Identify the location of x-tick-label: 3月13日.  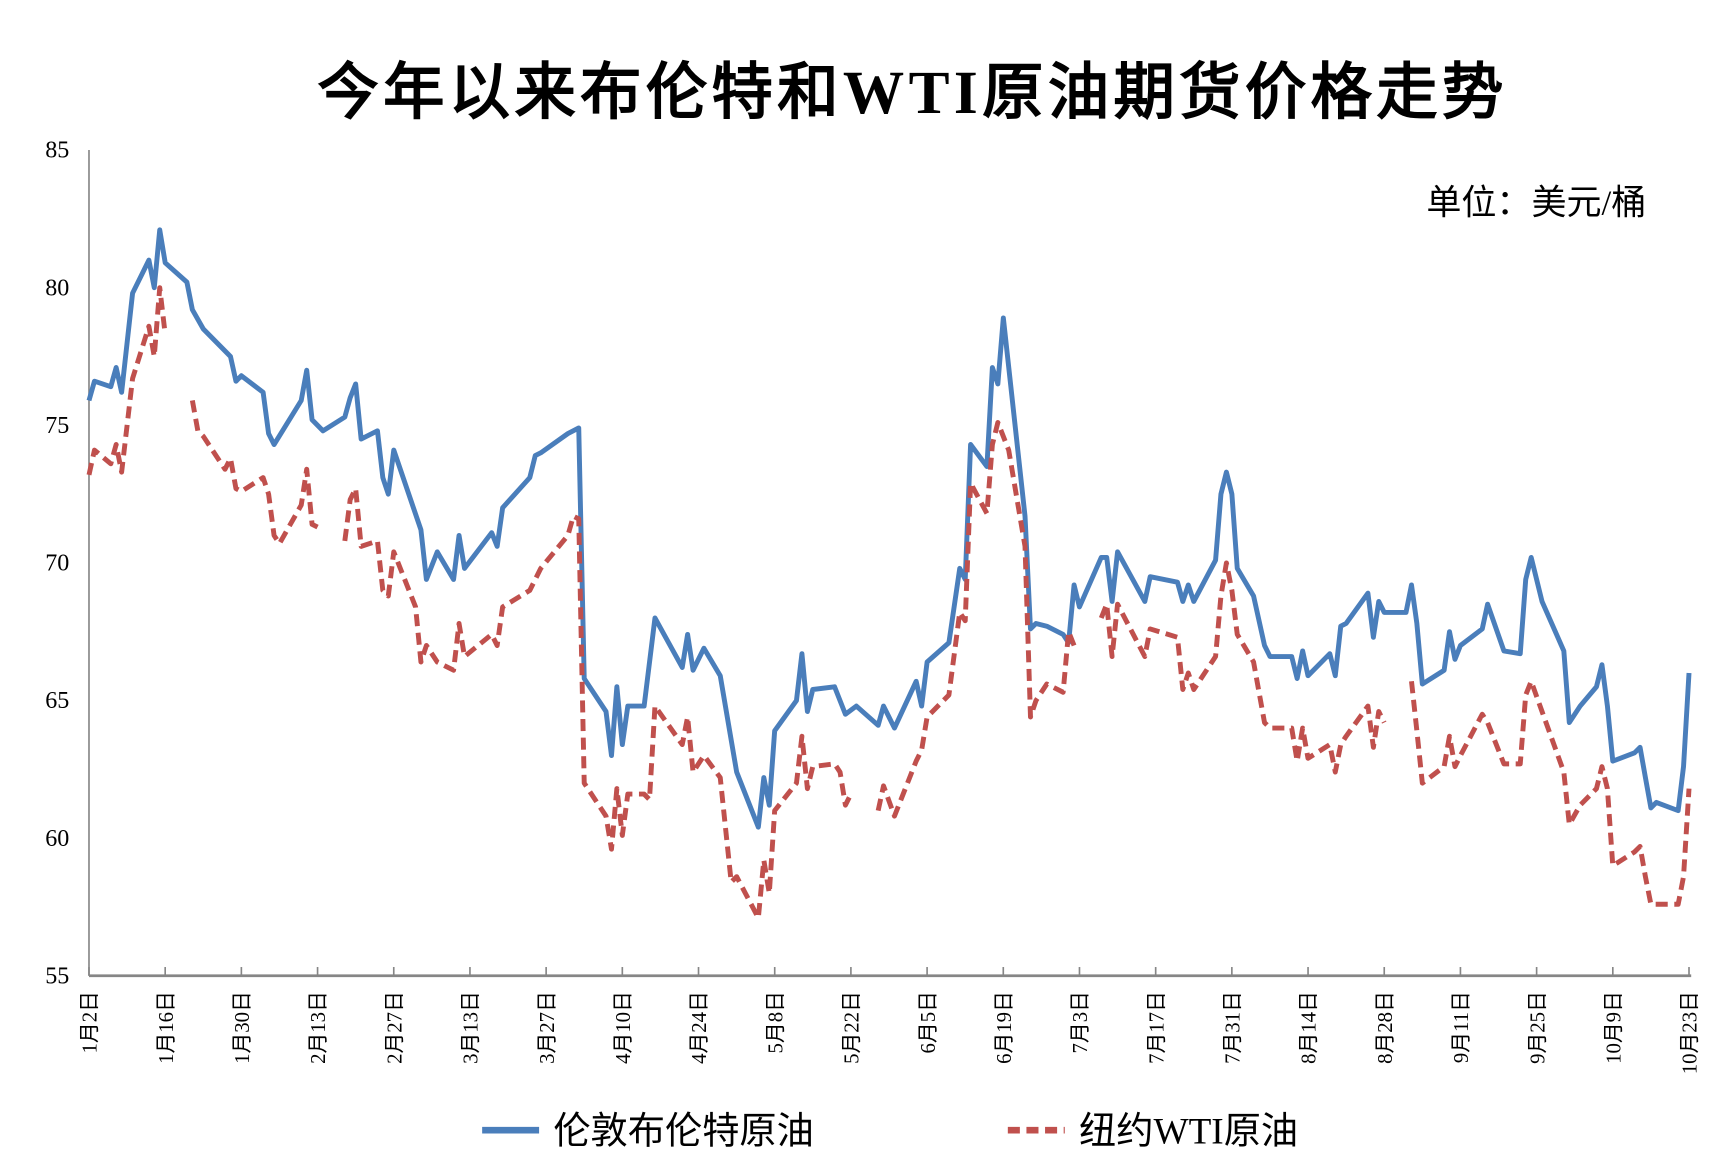
(471, 1027).